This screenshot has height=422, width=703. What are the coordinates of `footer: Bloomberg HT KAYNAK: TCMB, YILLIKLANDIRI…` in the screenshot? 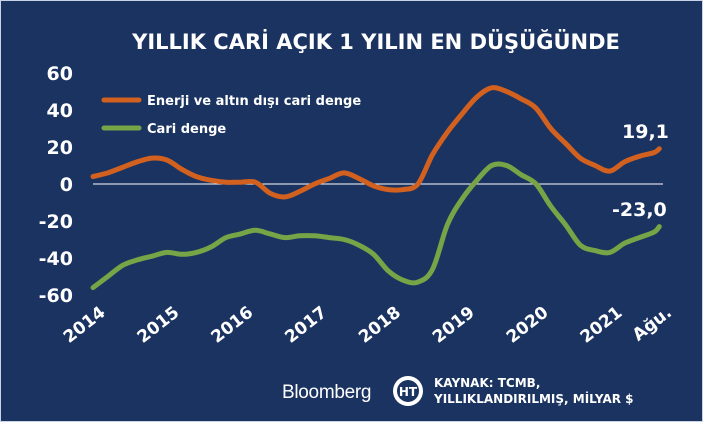 It's located at (458, 391).